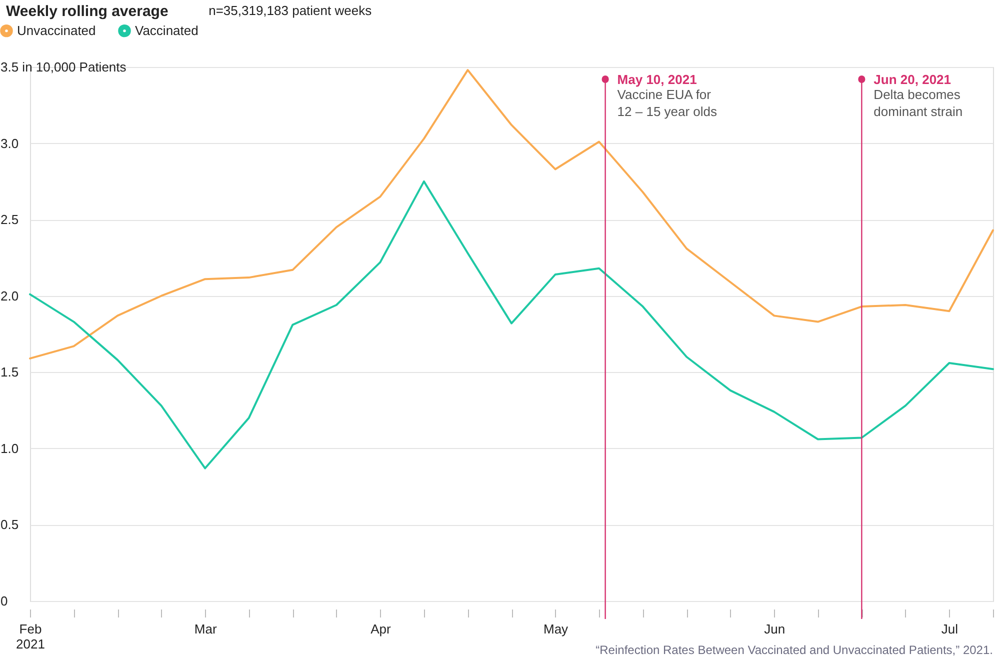 This screenshot has width=1000, height=660. What do you see at coordinates (9, 143) in the screenshot?
I see `y-tick-label: 3.0` at bounding box center [9, 143].